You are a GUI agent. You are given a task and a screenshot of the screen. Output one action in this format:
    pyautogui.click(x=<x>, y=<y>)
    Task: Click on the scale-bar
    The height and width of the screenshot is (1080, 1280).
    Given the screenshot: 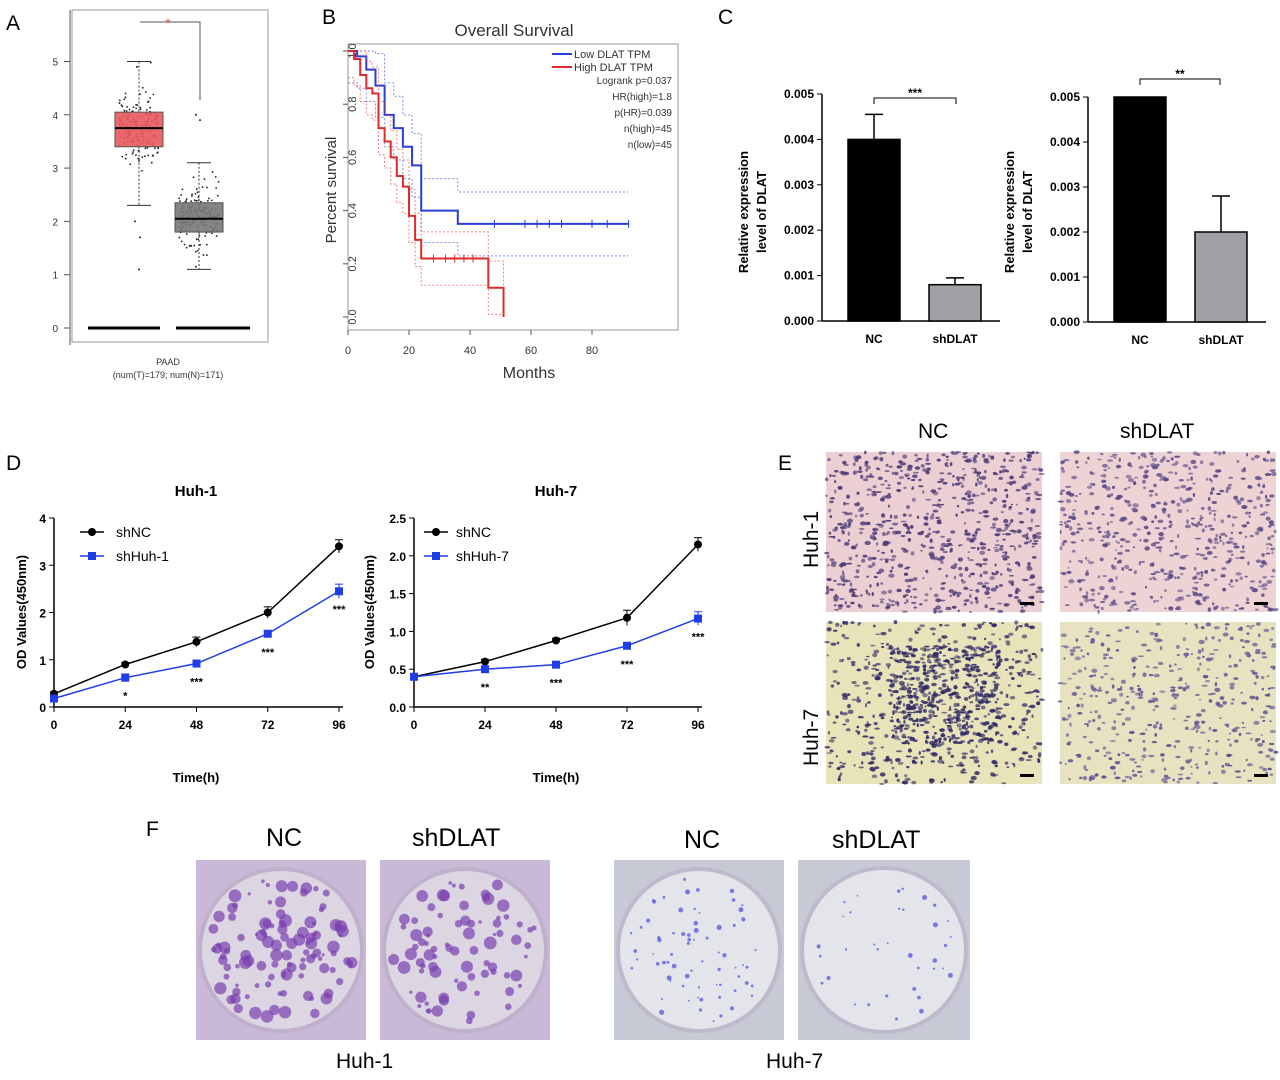 What is the action you would take?
    pyautogui.click(x=1027, y=603)
    